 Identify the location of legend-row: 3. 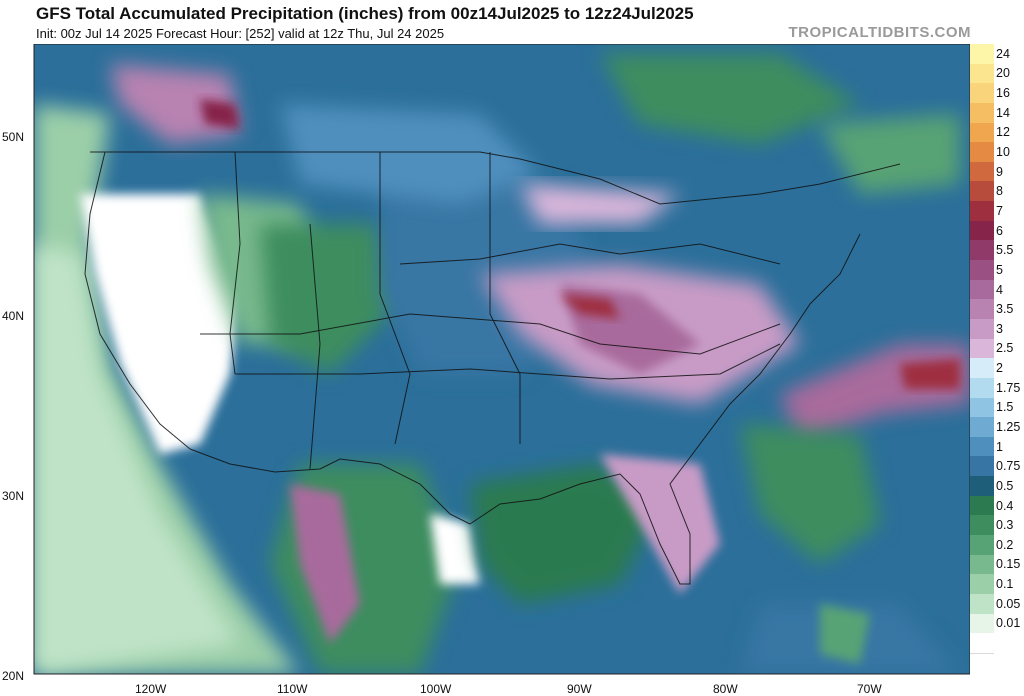
(997, 329).